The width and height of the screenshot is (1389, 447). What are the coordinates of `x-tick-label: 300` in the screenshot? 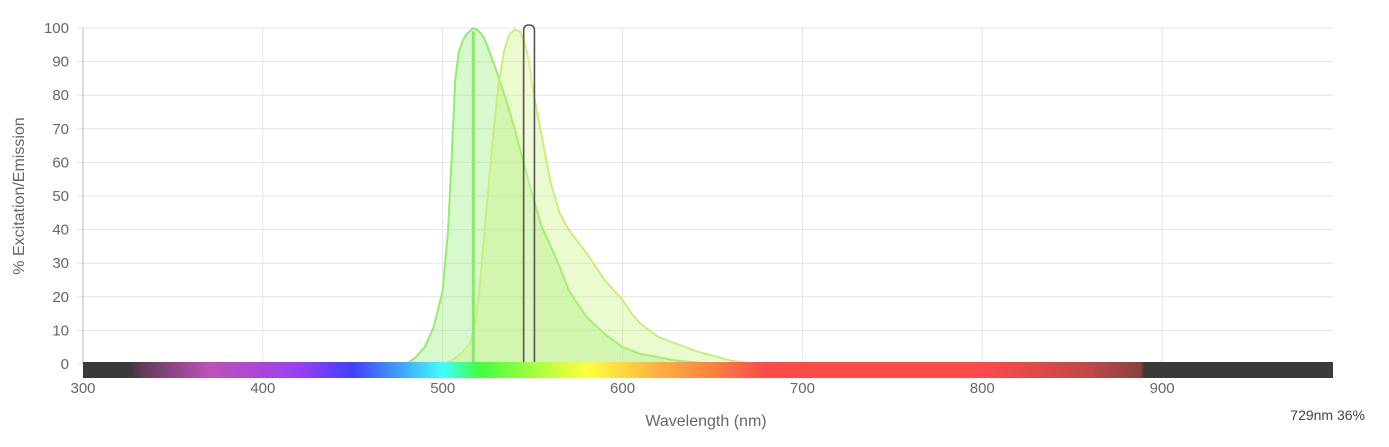 It's located at (82, 388).